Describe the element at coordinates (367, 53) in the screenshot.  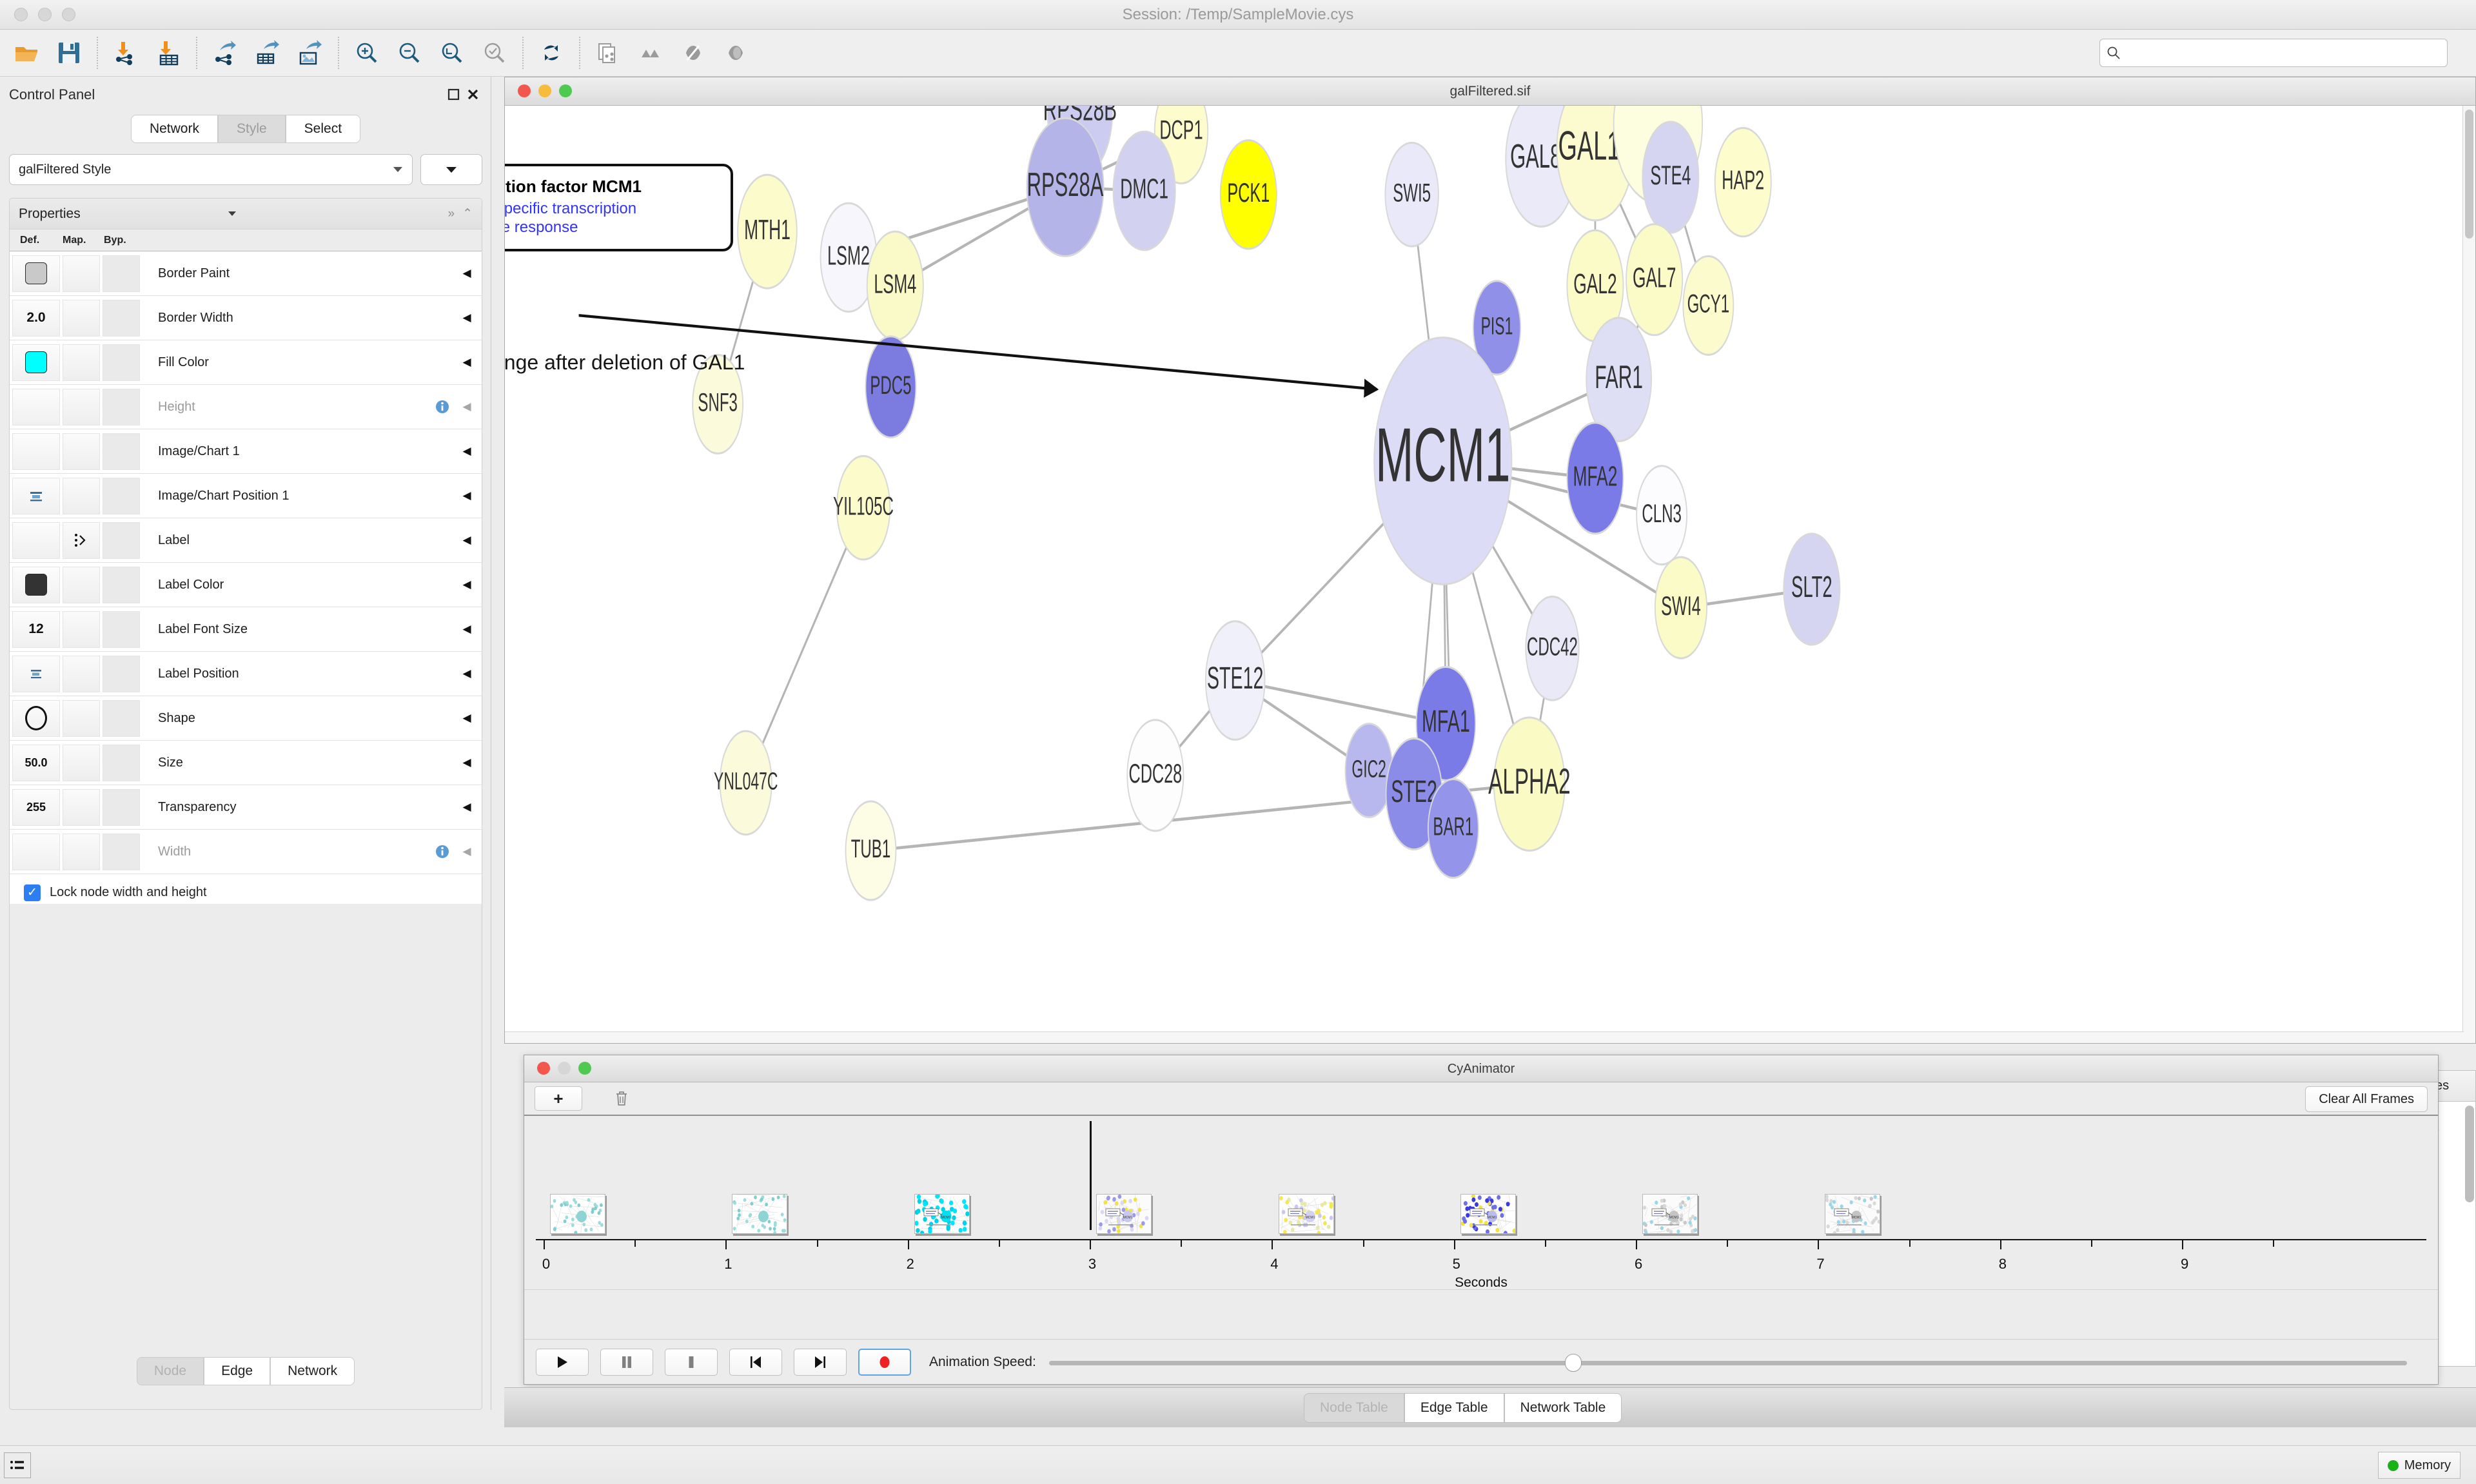
I see `zoom-in-icon` at that location.